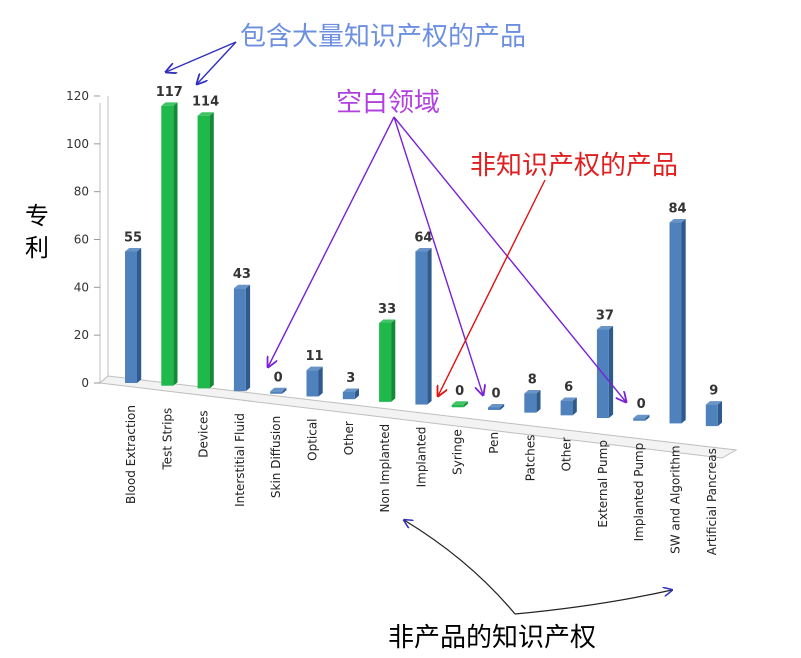  Describe the element at coordinates (240, 460) in the screenshot. I see `category-label: Interstitial Fluid` at that location.